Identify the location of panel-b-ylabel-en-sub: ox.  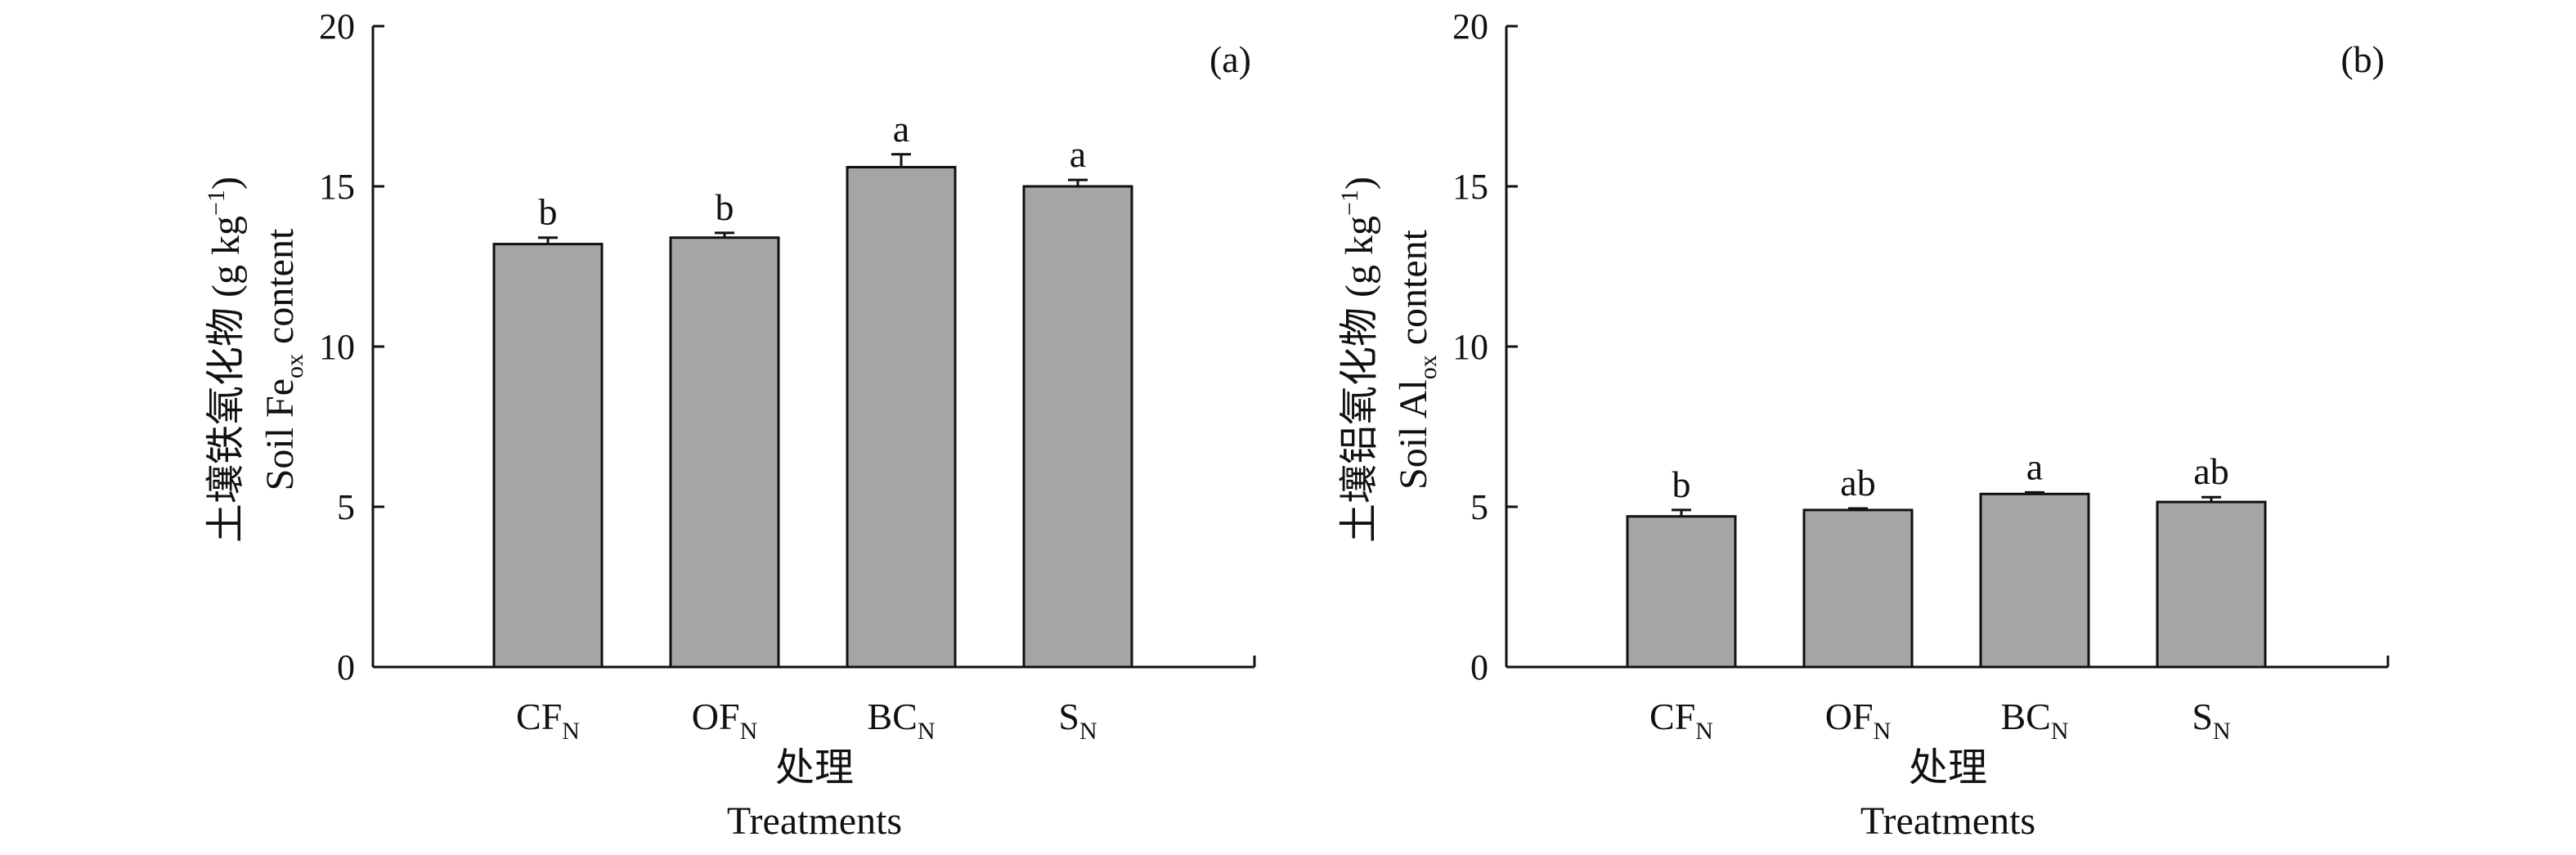
(1428, 367).